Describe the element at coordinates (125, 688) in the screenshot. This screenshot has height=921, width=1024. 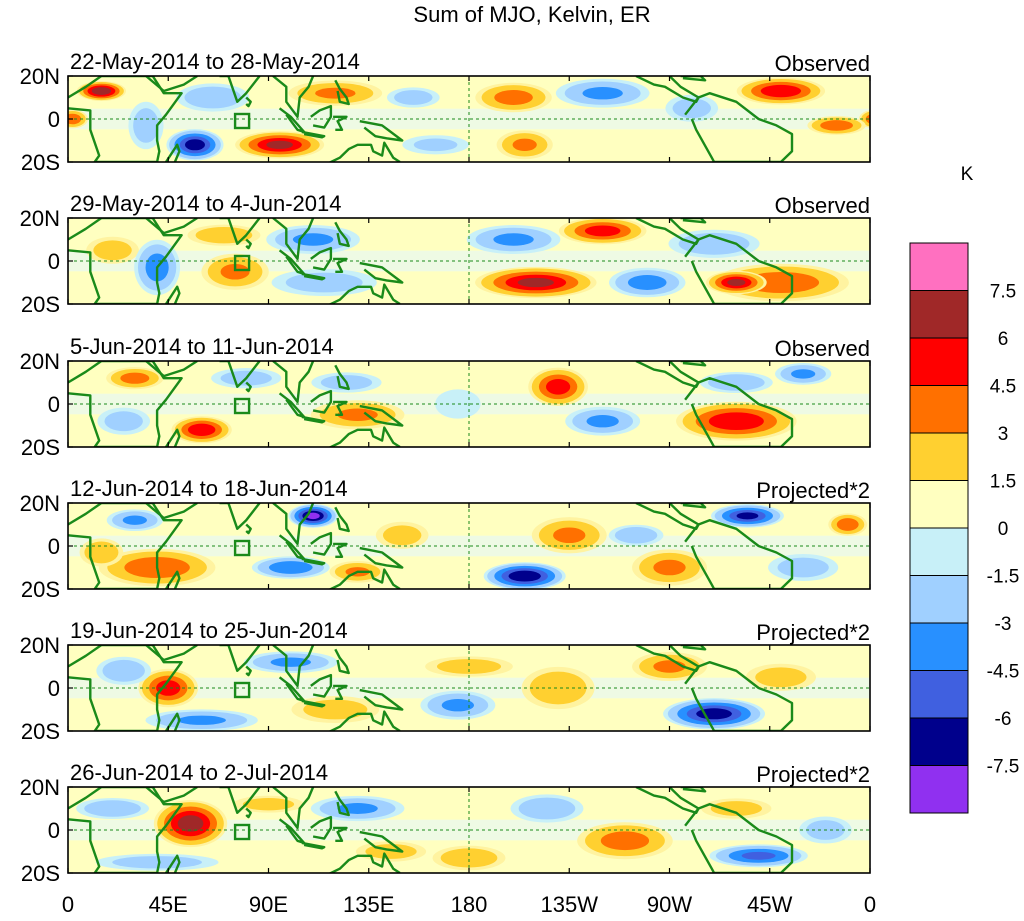
I see `coastline-africa` at that location.